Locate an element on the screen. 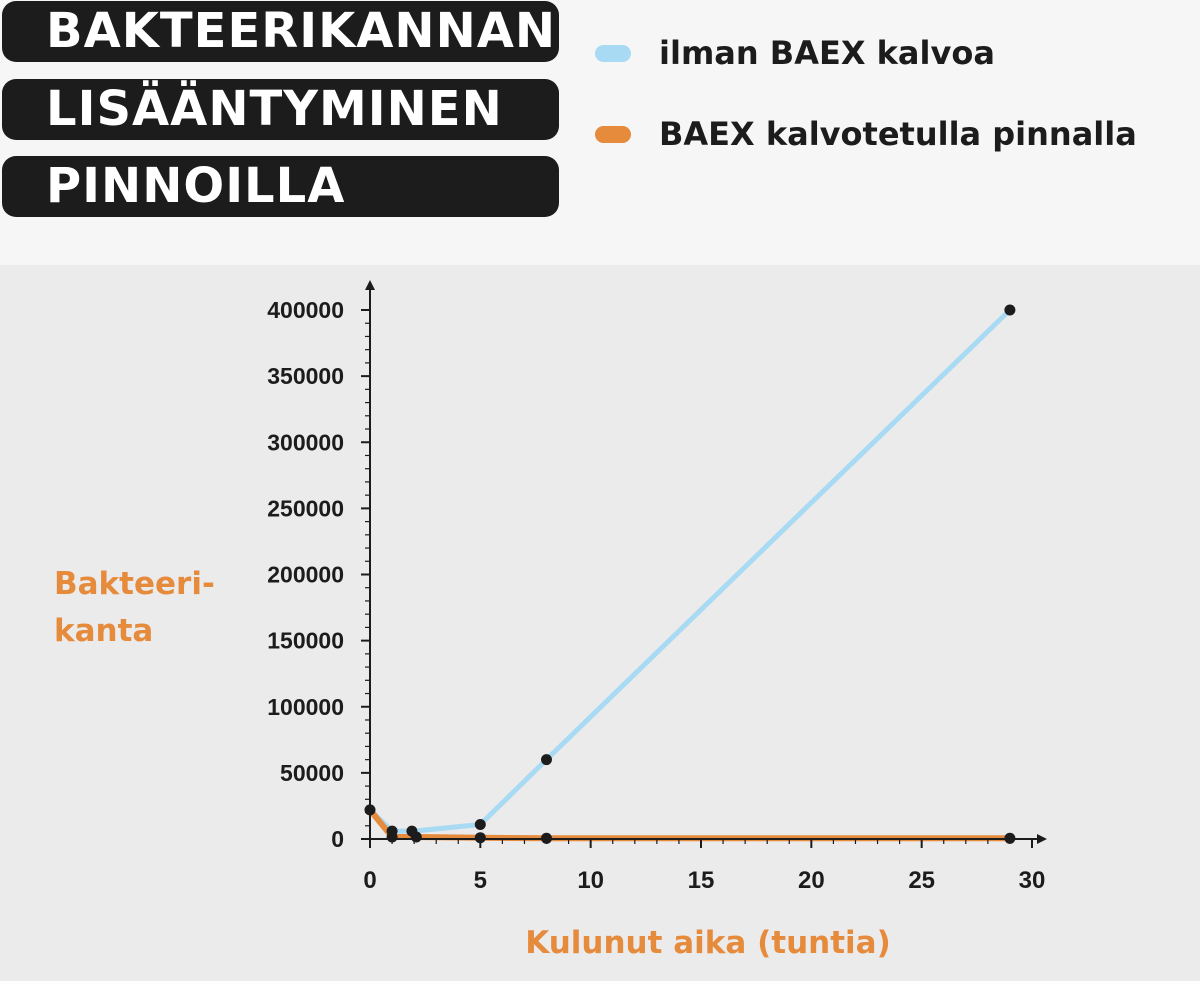 This screenshot has height=981, width=1200. y-tick-label: 50000 is located at coordinates (312, 773).